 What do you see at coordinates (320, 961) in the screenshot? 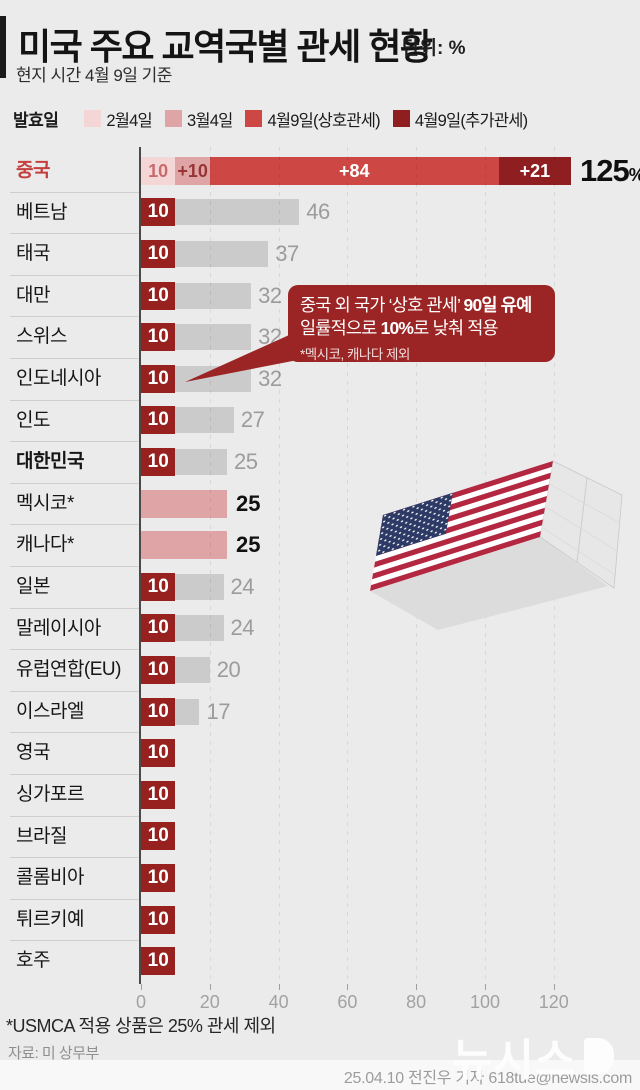
I see `table-row: 호주 10` at bounding box center [320, 961].